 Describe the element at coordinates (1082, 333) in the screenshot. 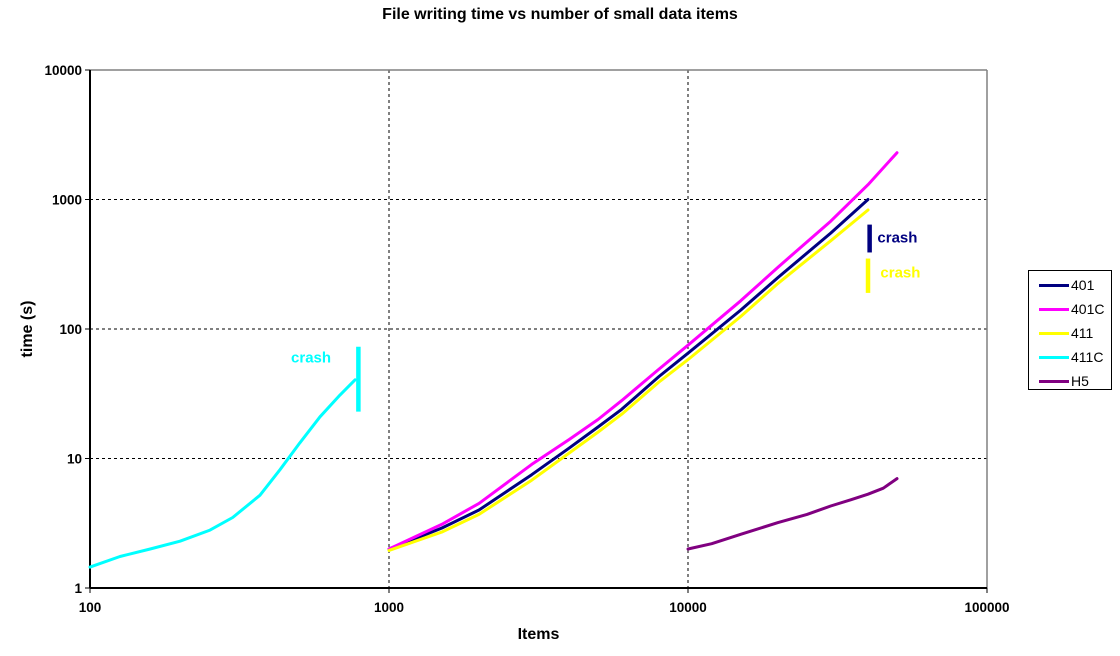

I see `legend-label: 411` at that location.